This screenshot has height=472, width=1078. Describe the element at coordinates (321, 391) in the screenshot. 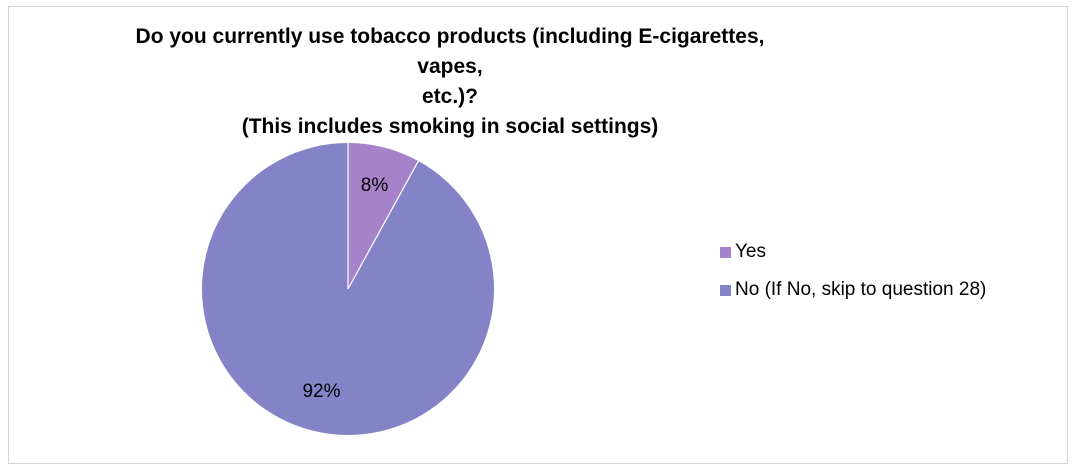

I see `data-label-no: 92%` at that location.